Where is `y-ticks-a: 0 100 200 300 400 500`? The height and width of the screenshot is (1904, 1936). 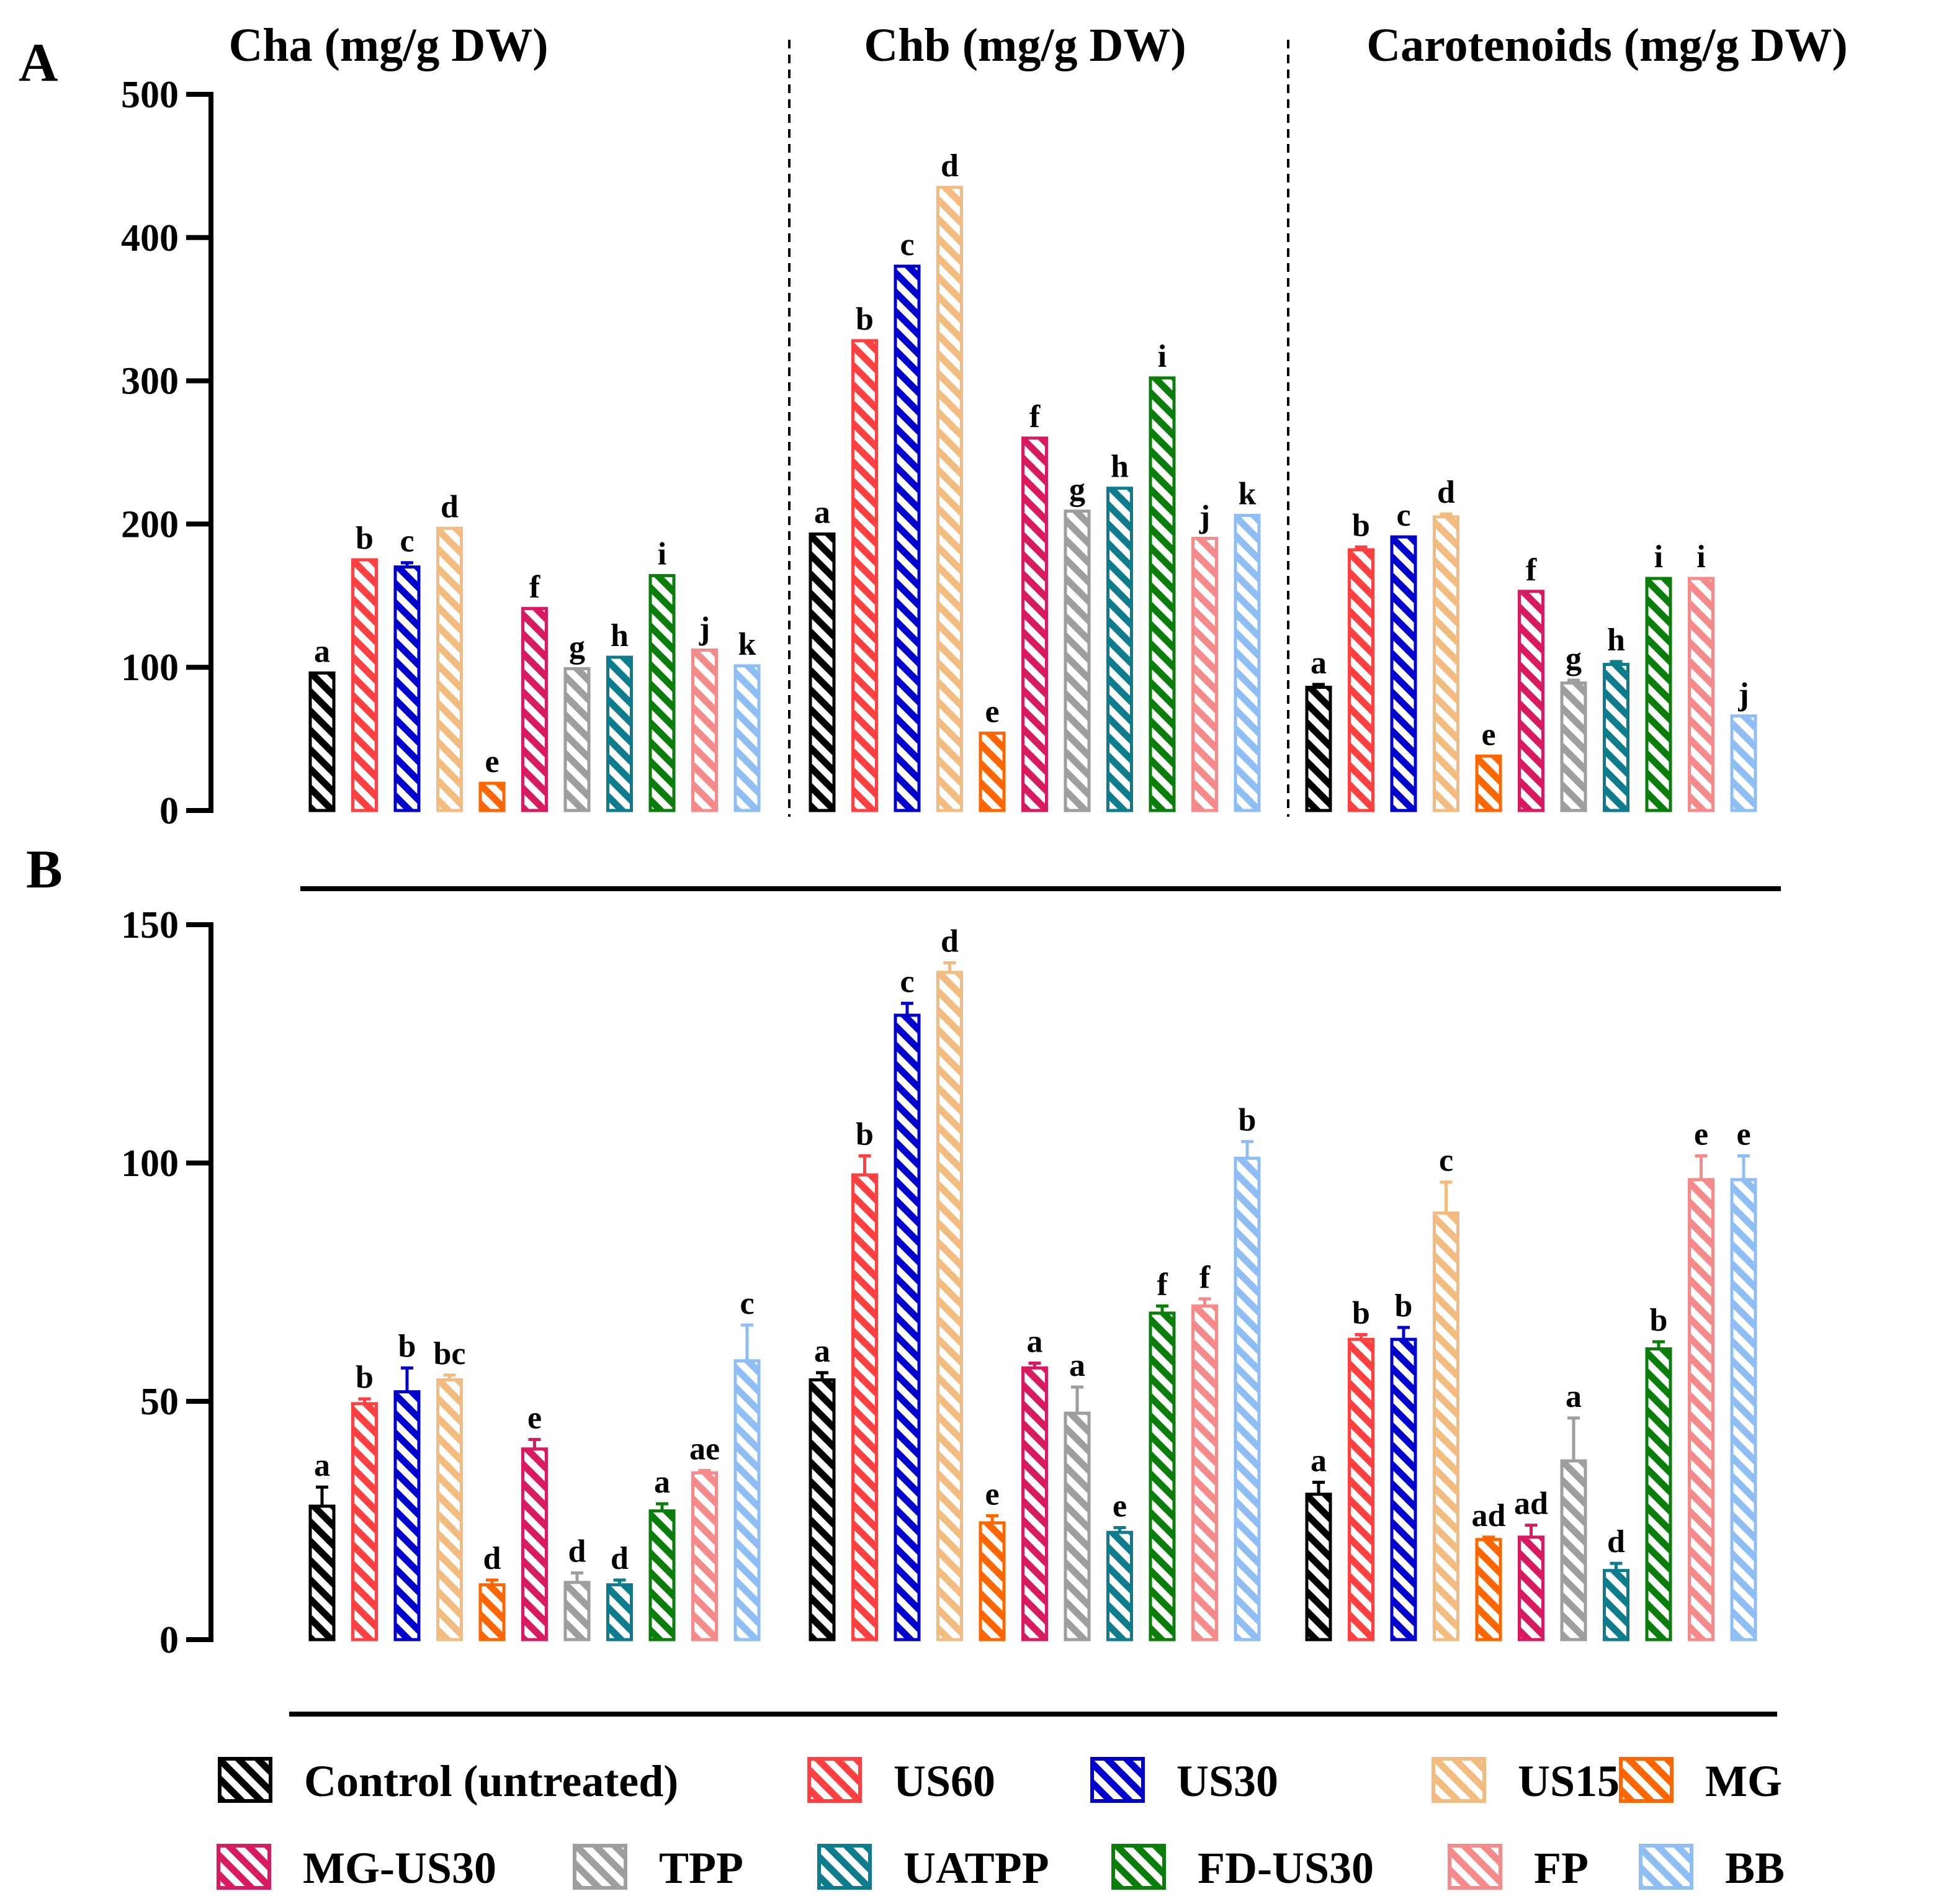 y-ticks-a: 0 100 200 300 400 500 is located at coordinates (167, 453).